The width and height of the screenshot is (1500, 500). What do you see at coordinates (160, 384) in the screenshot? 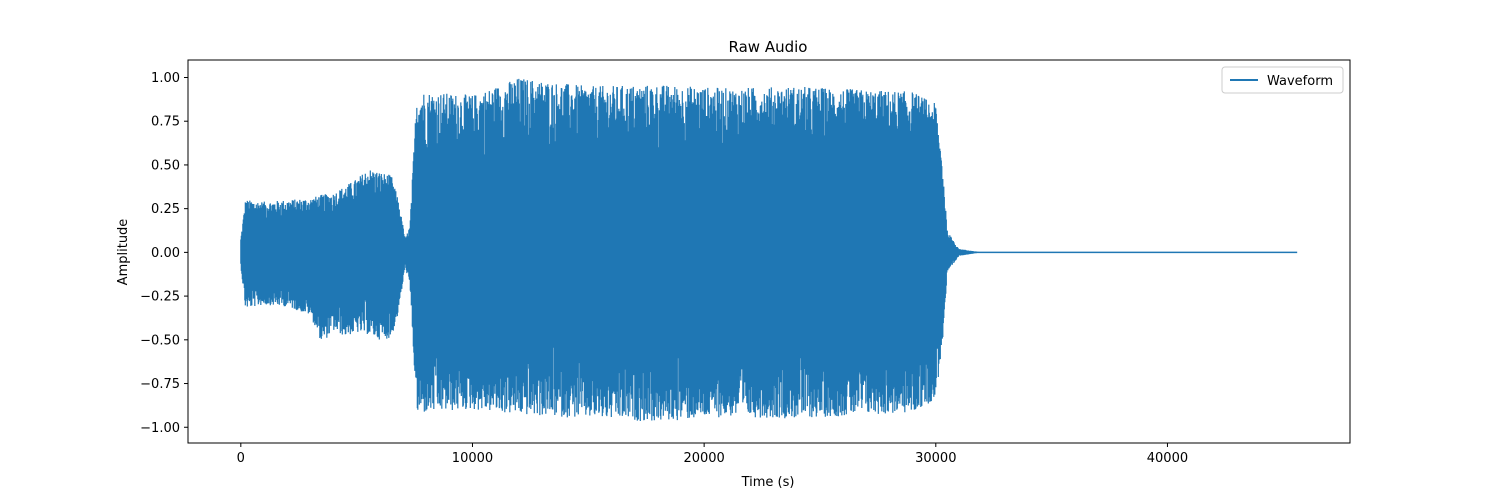
I see `y-tick-label: −0.75` at bounding box center [160, 384].